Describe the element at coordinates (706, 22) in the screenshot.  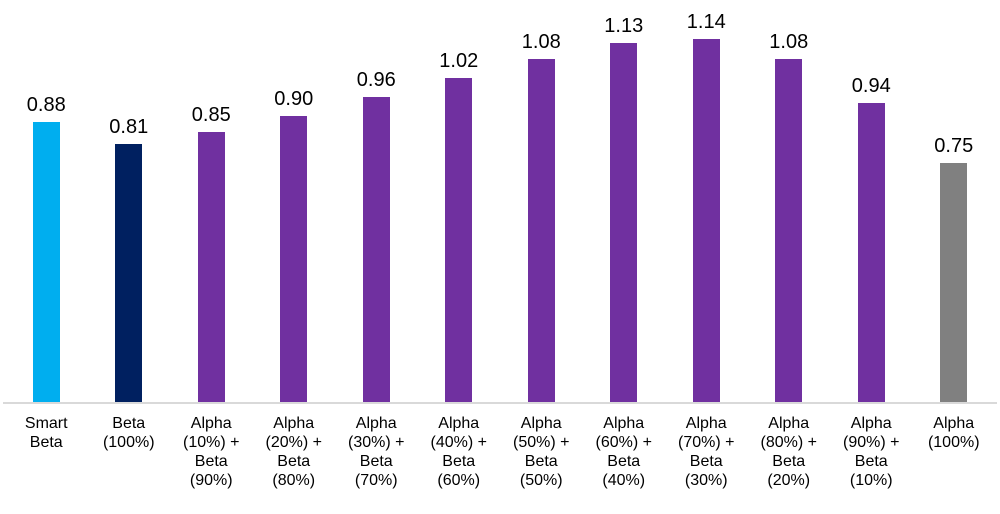
I see `bar-value-label: 1.14` at that location.